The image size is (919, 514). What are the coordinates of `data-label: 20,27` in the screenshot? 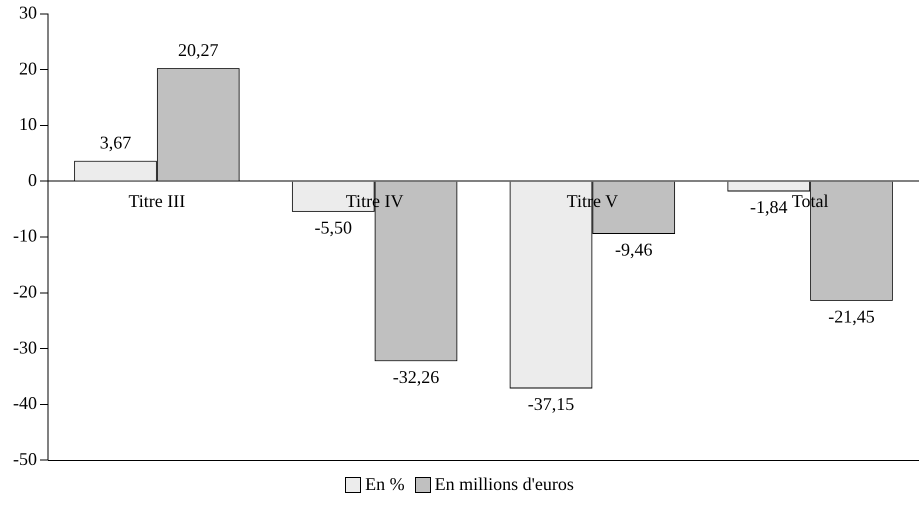 It's located at (198, 50).